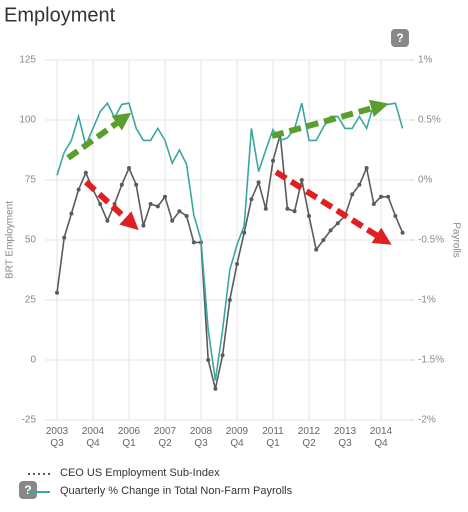  What do you see at coordinates (427, 300) in the screenshot?
I see `y2-tick-label: -1%` at bounding box center [427, 300].